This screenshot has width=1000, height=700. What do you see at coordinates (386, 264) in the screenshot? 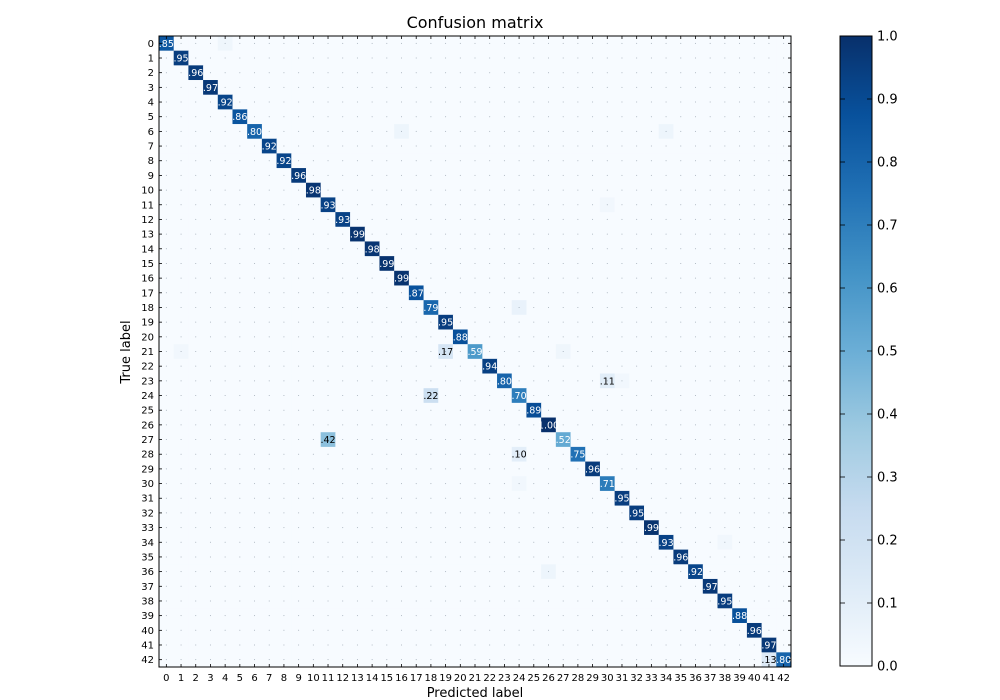
I see `cell-value-label: .99` at bounding box center [386, 264].